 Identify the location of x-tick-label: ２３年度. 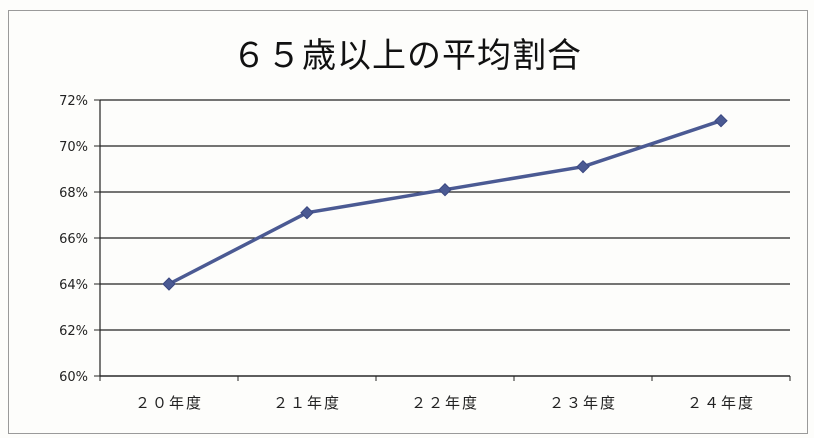
(583, 403).